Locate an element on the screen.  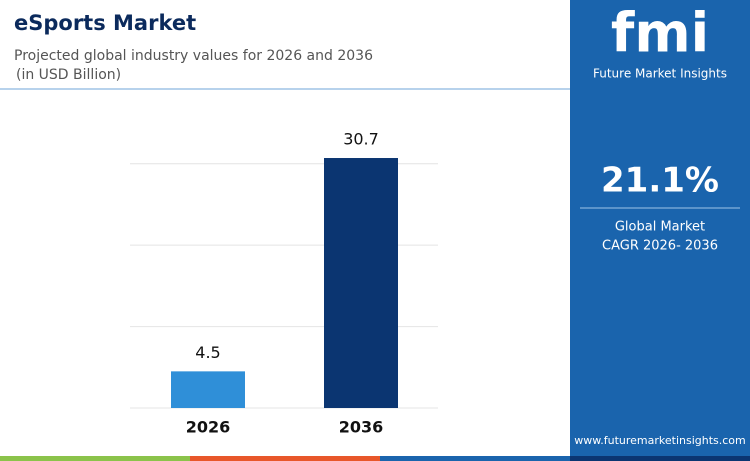
chart-title: eSports Market is located at coordinates (105, 23).